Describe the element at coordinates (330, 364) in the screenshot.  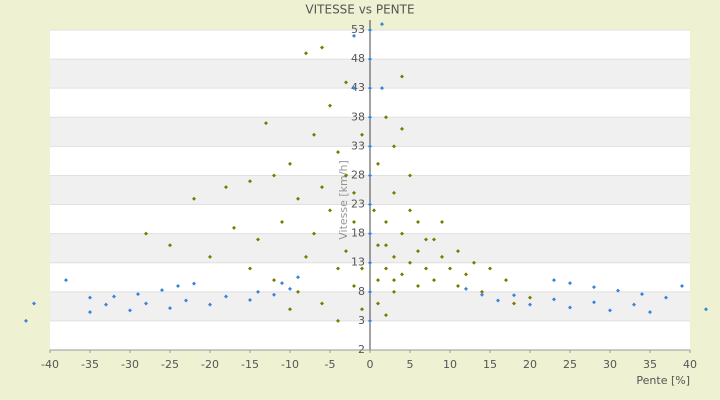
I see `x-tick-label: -5` at that location.